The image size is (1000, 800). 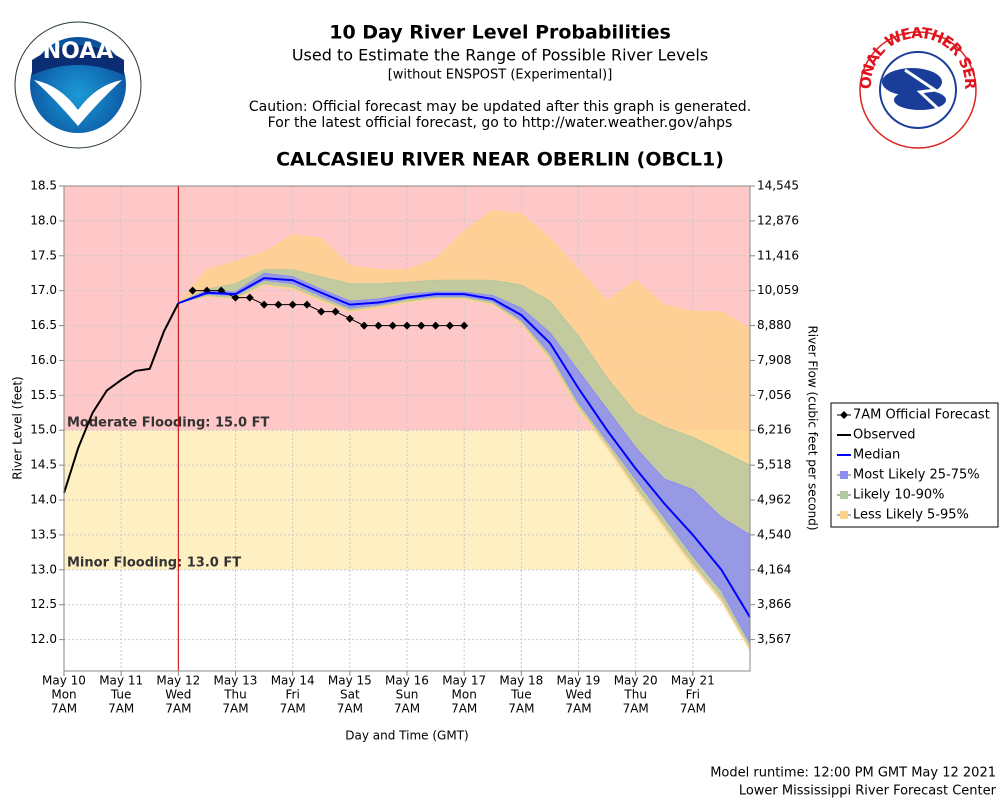 I want to click on y-tick-label: 12.0, so click(x=43, y=639).